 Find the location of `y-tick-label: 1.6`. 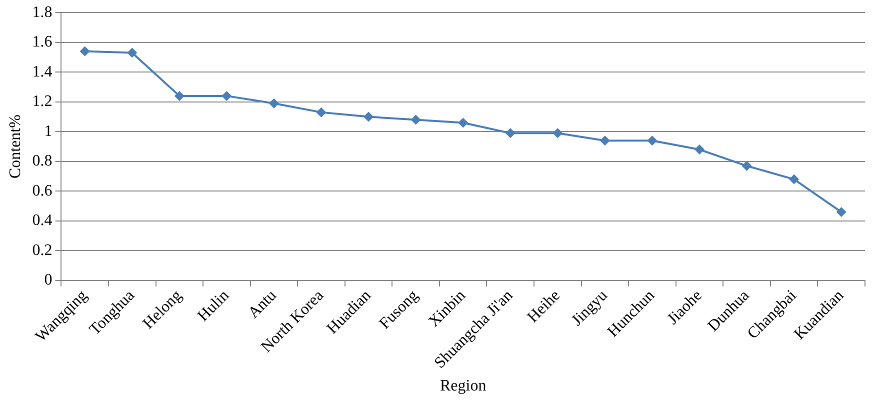

y-tick-label: 1.6 is located at coordinates (42, 42).